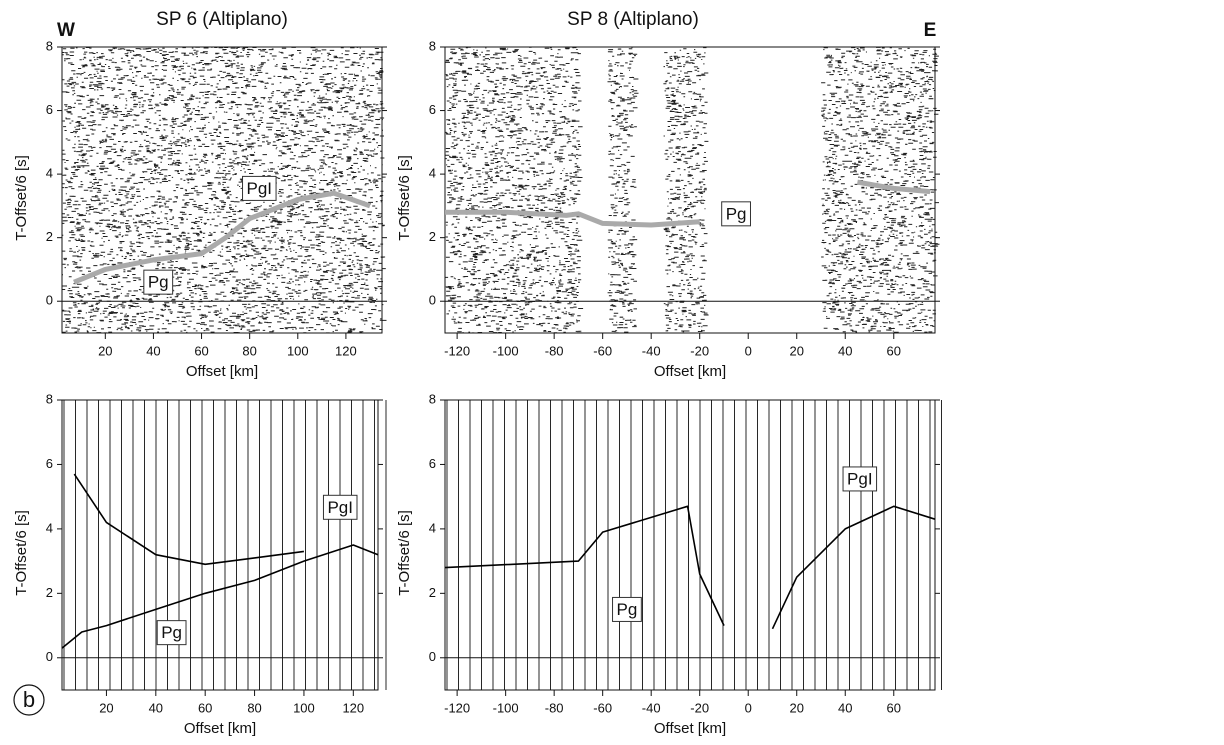 This screenshot has height=745, width=1224. What do you see at coordinates (222, 19) in the screenshot?
I see `chart-title: SP 6 (Altiplano)` at bounding box center [222, 19].